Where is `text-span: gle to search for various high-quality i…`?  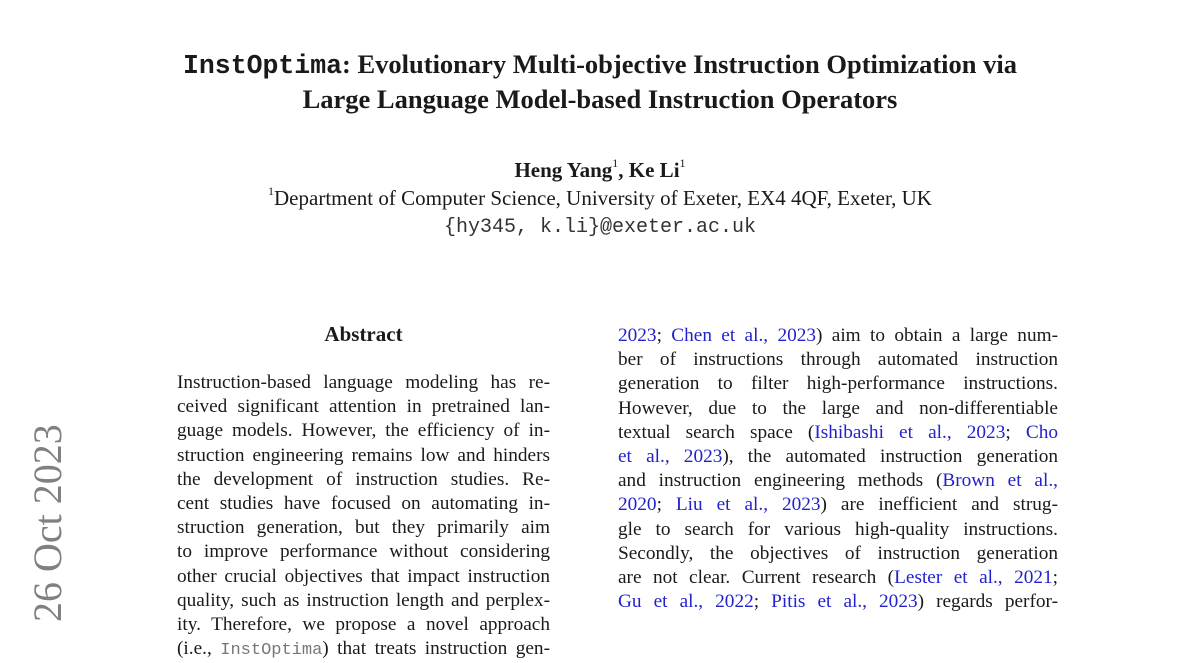
text-span: gle to search for various high-quality i… is located at coordinates (838, 529).